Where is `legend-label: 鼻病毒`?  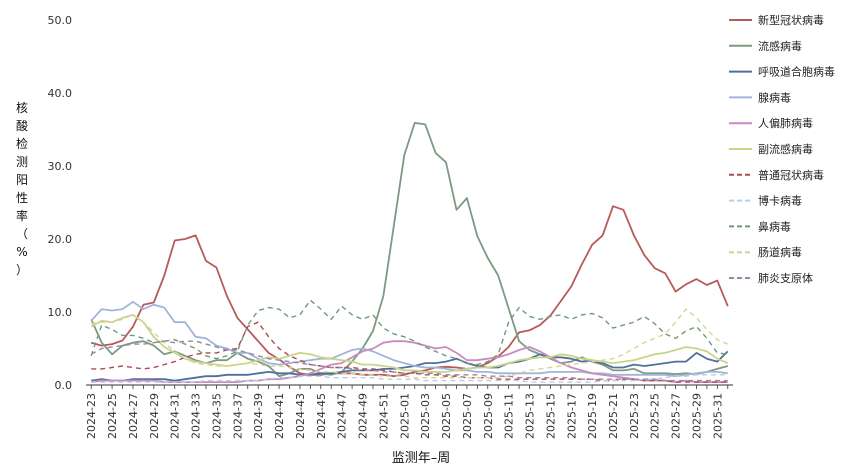 legend-label: 鼻病毒 is located at coordinates (774, 226).